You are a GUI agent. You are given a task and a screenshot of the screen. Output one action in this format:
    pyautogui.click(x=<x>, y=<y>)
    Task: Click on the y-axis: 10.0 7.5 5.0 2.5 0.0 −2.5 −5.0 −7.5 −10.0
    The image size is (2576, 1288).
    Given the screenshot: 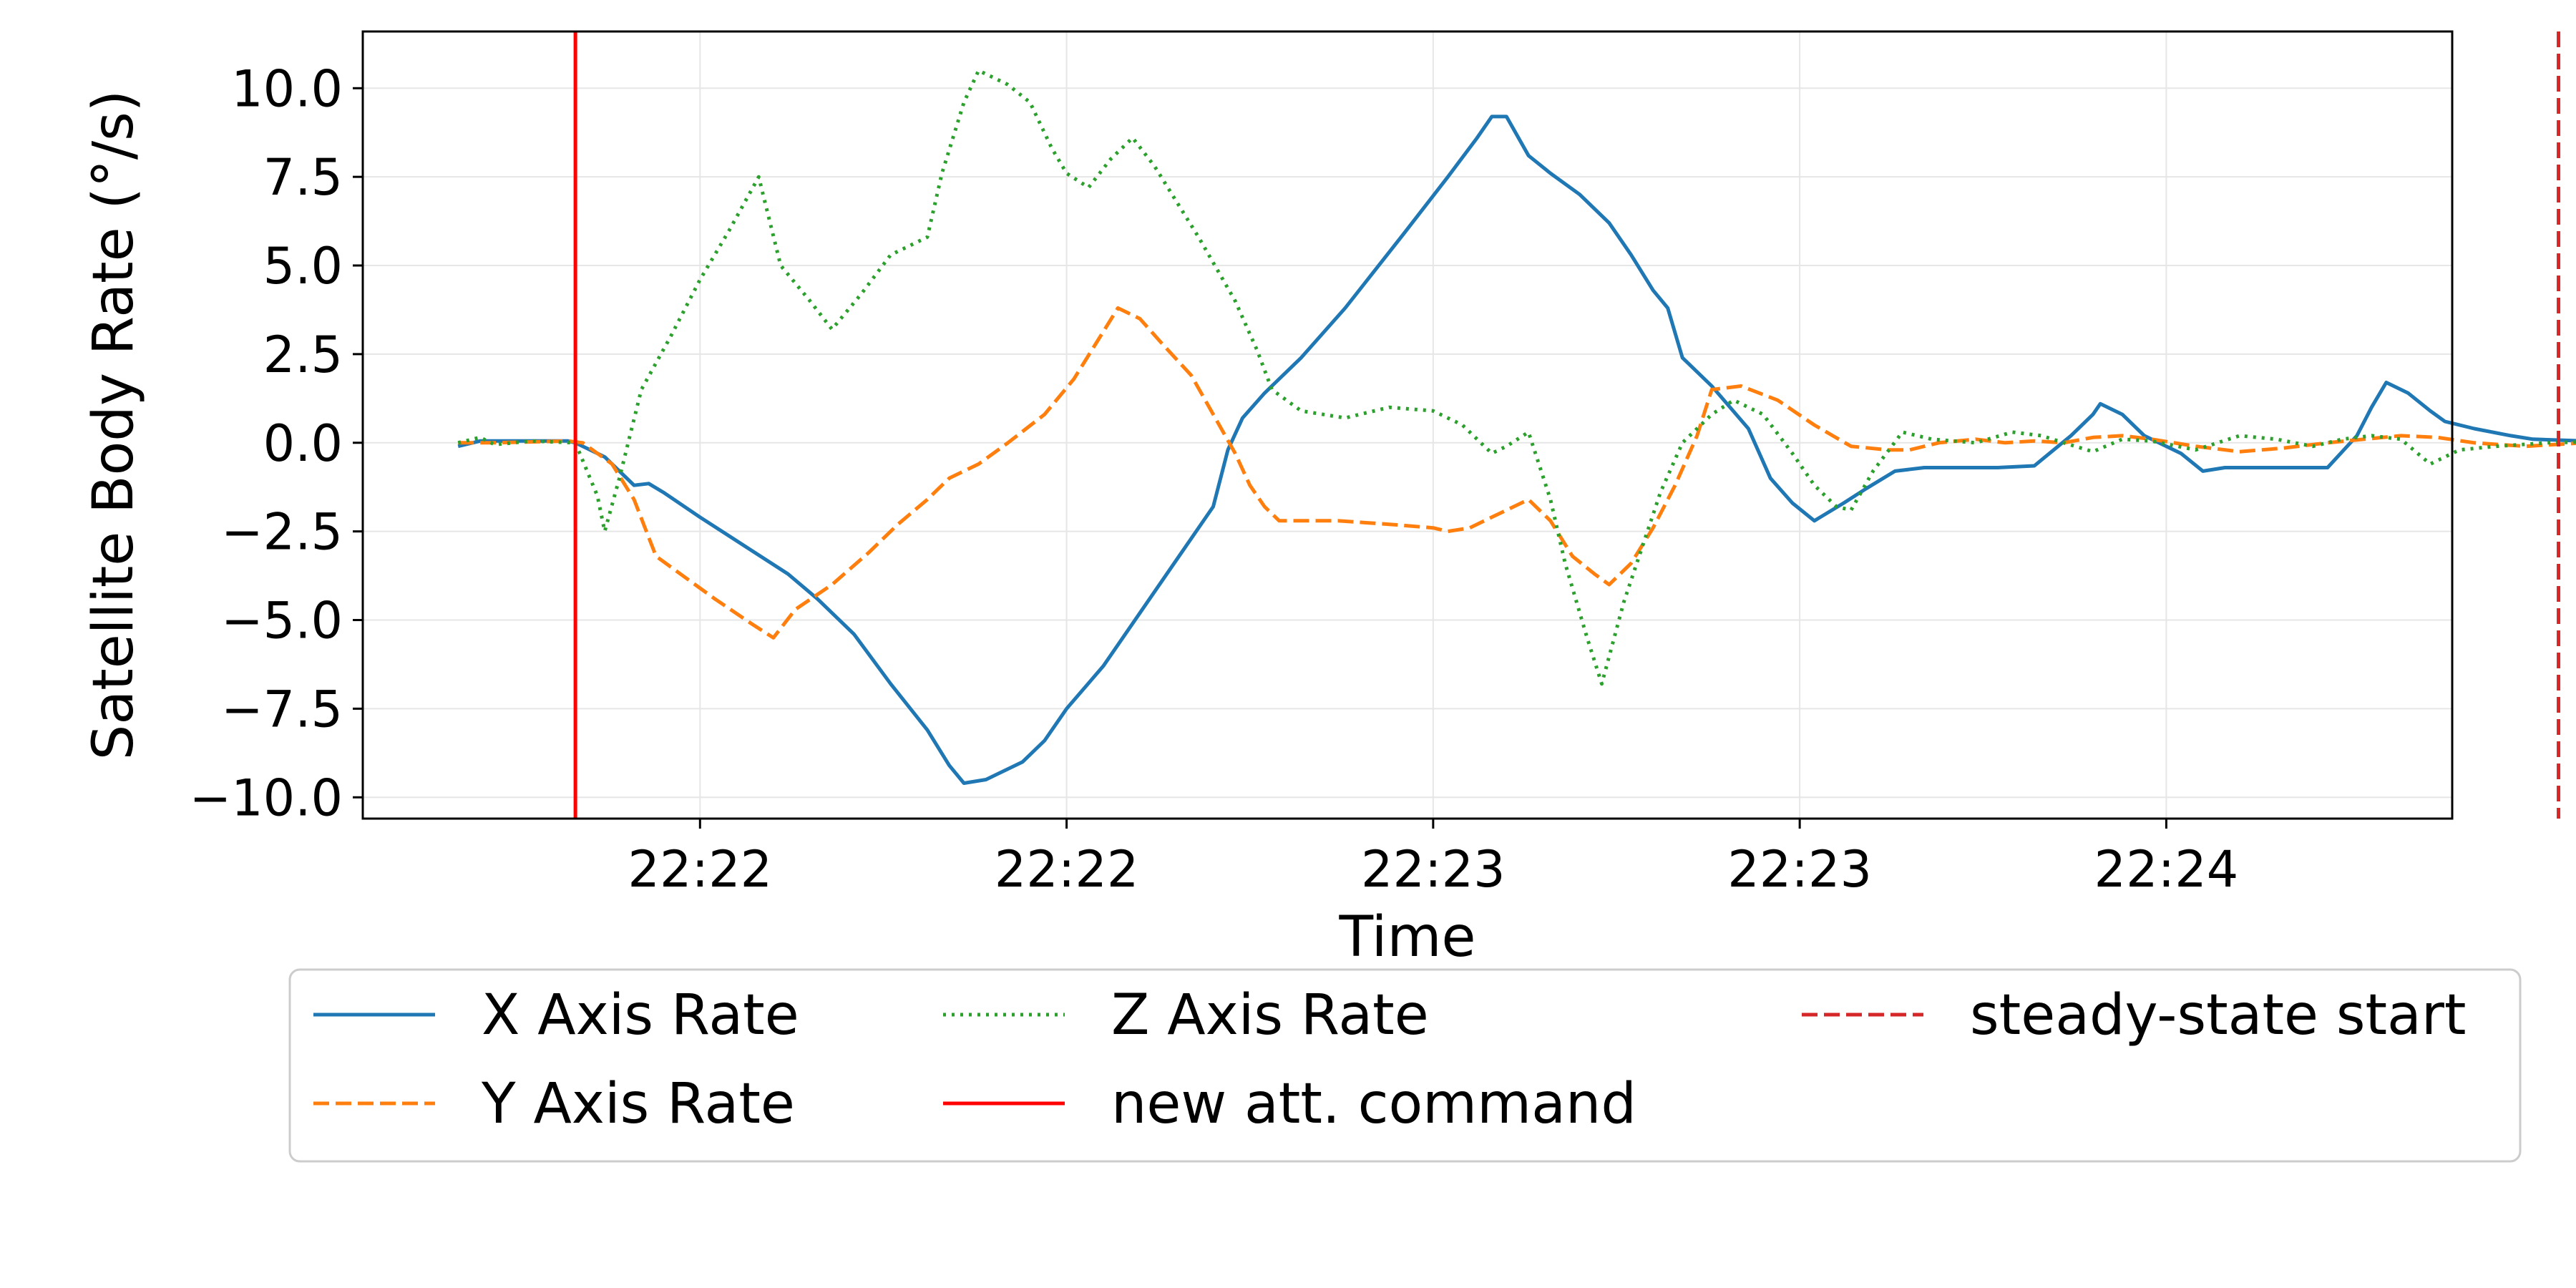 What is the action you would take?
    pyautogui.click(x=276, y=443)
    